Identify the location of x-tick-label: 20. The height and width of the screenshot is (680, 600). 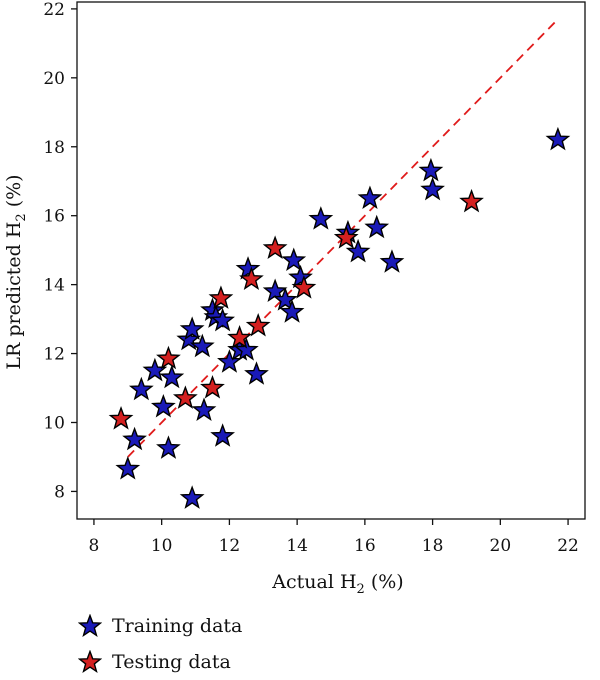
(501, 546).